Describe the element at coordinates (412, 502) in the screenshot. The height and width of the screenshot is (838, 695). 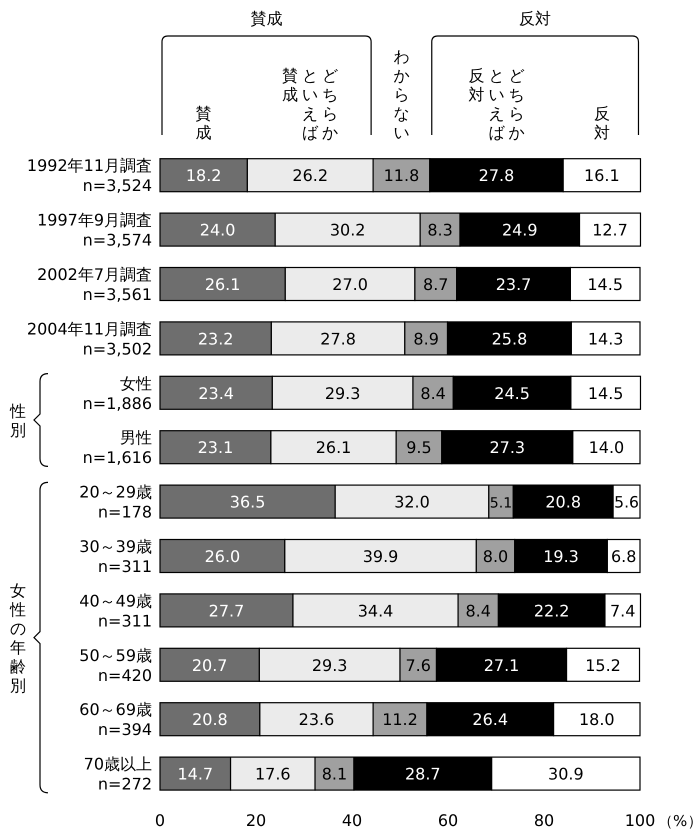
I see `data-label: 32.0` at that location.